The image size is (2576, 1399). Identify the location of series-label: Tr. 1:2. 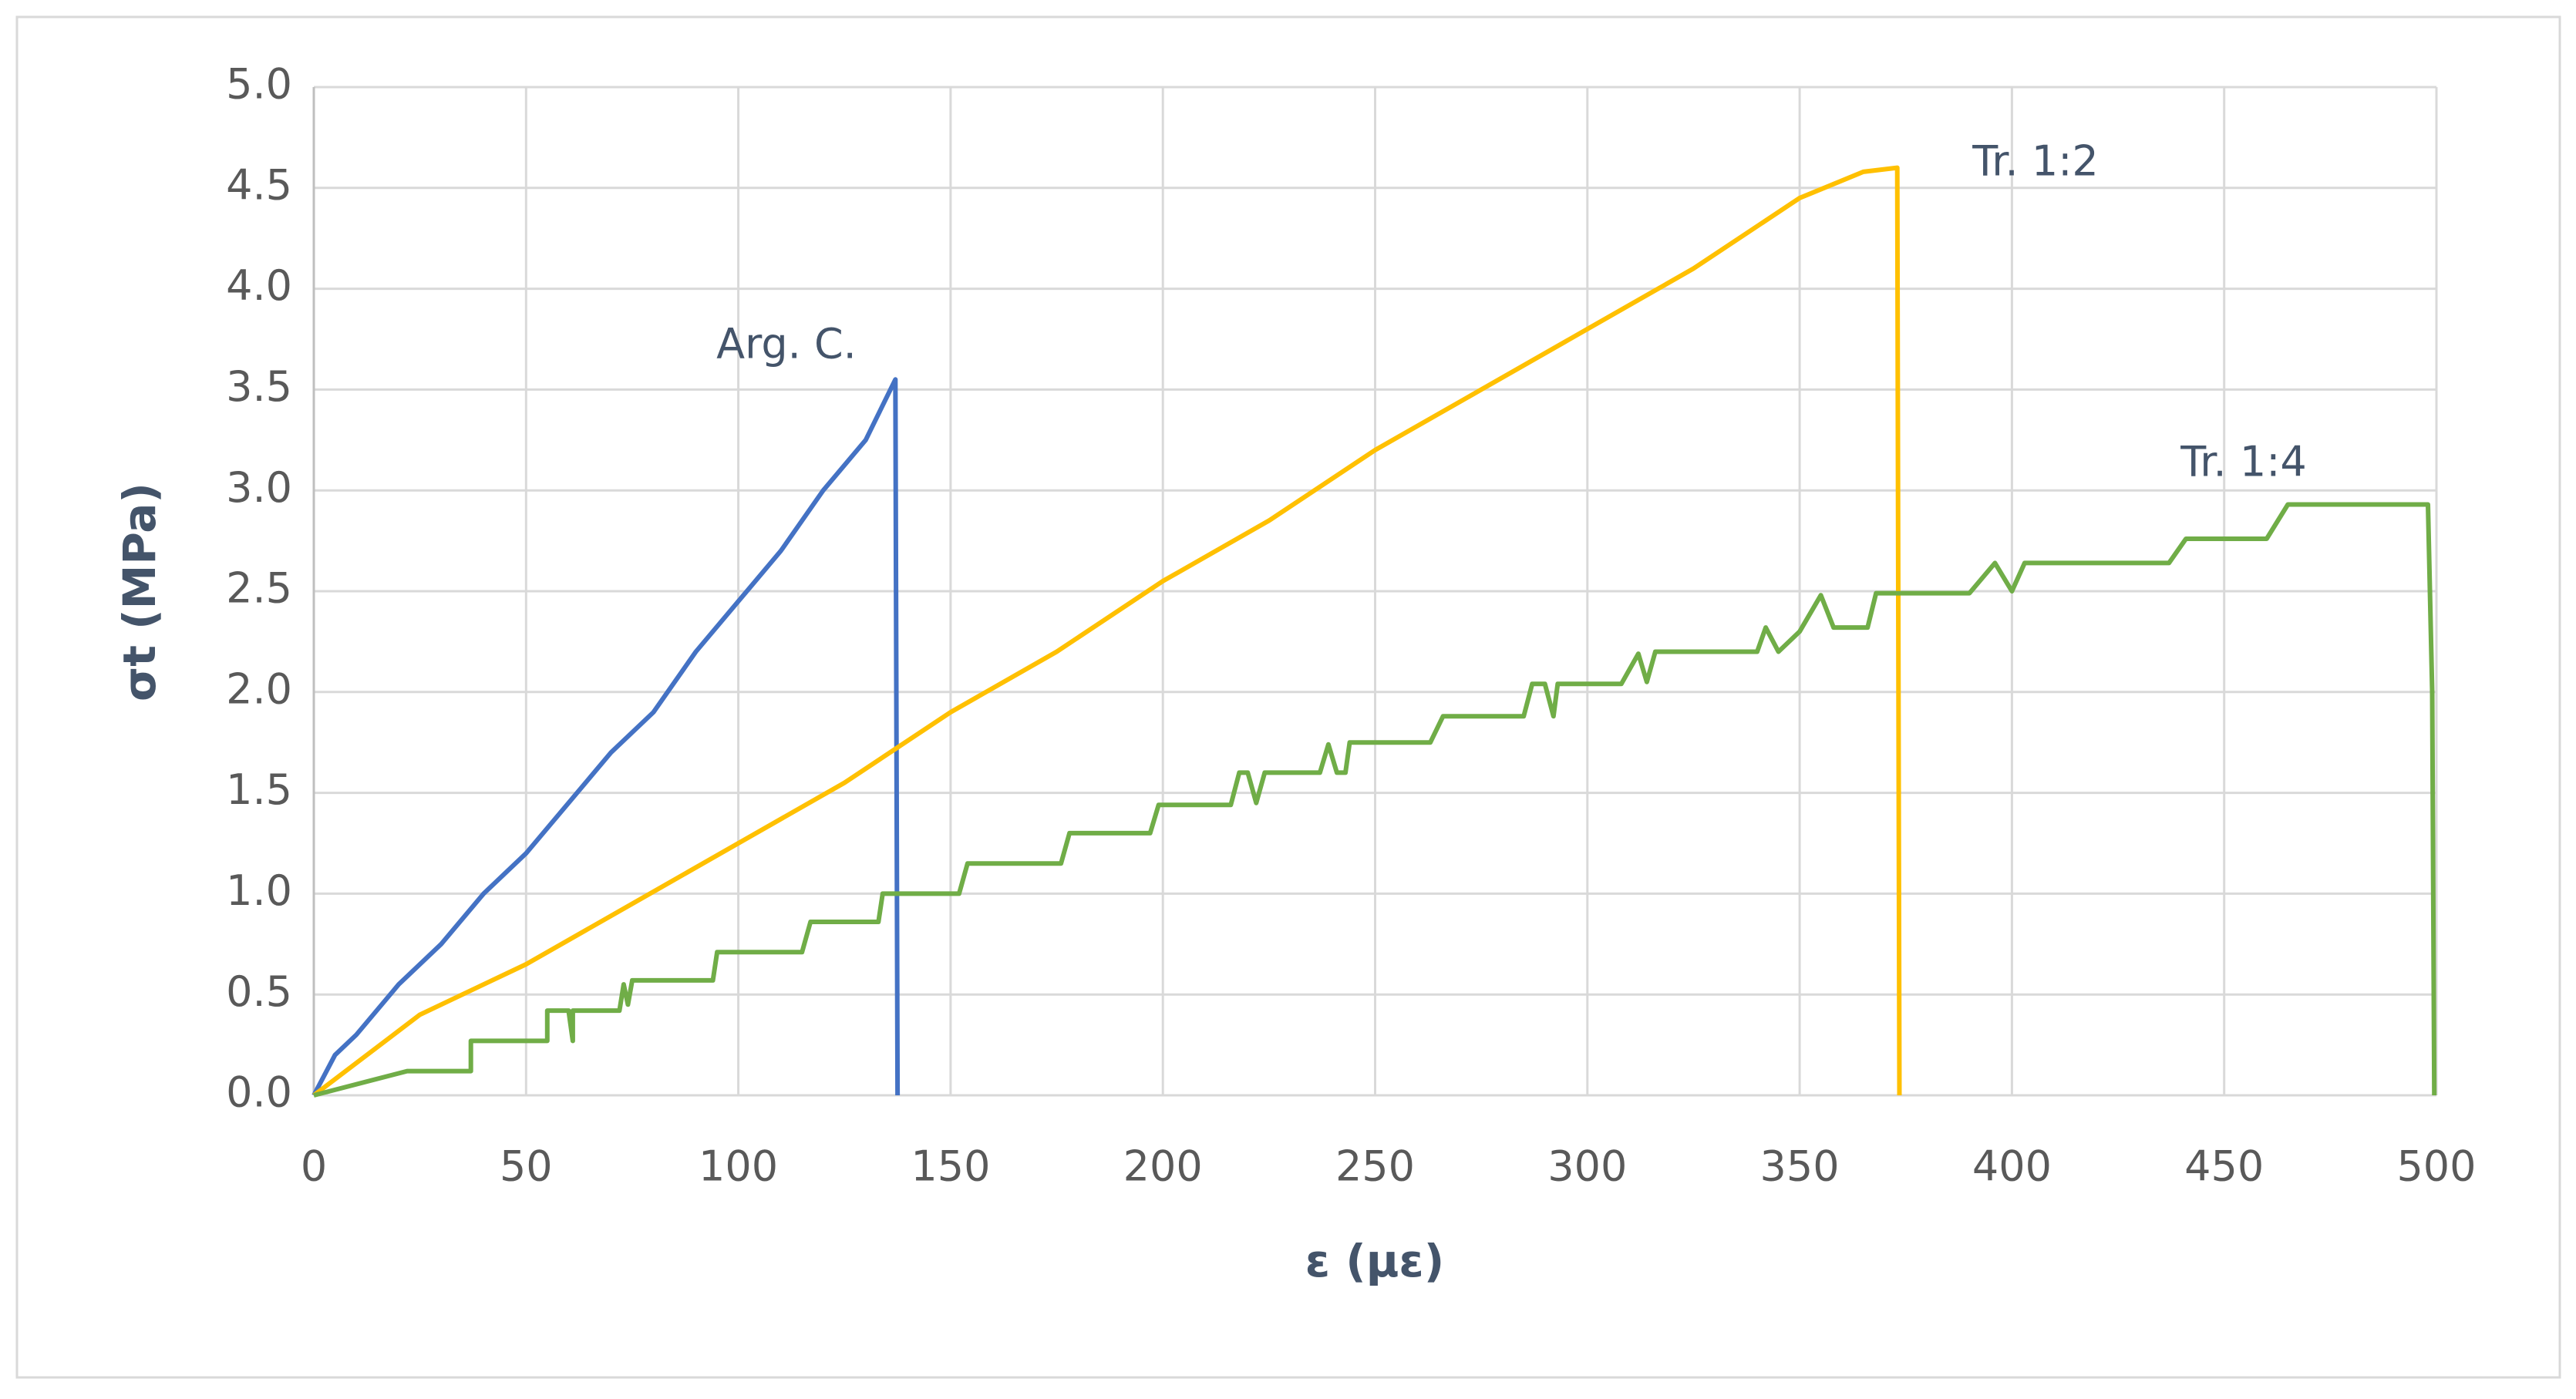
(2036, 161).